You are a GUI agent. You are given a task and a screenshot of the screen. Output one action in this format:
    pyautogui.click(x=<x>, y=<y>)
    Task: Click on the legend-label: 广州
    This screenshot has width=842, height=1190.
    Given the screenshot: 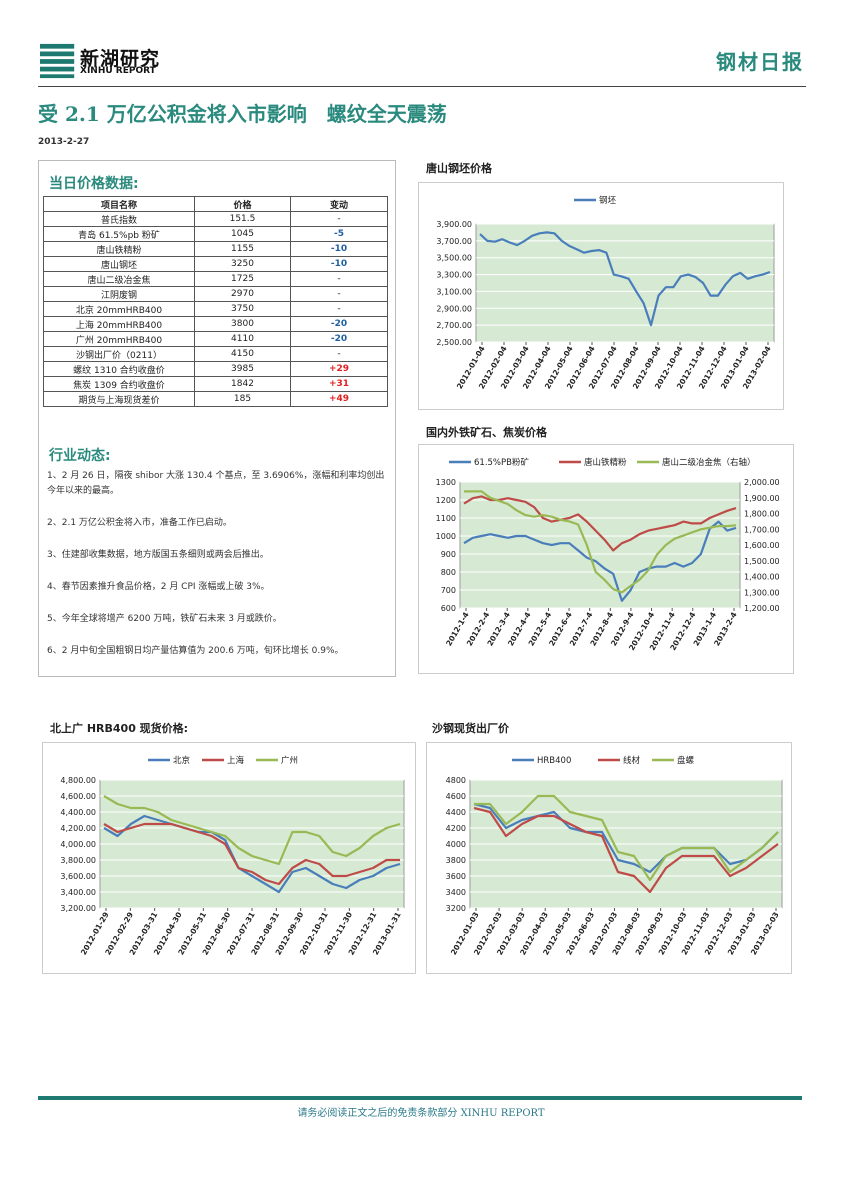 What is the action you would take?
    pyautogui.click(x=289, y=760)
    